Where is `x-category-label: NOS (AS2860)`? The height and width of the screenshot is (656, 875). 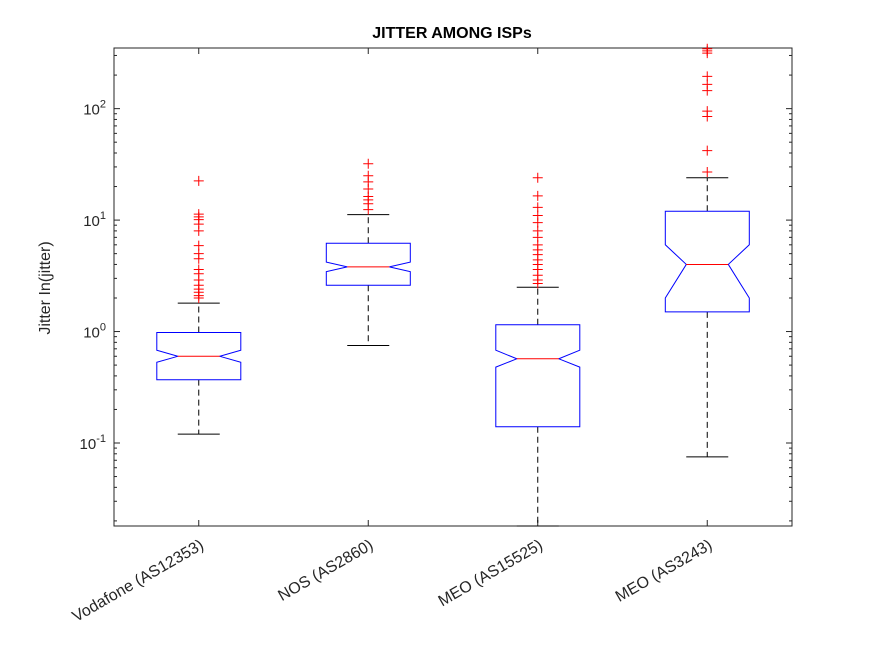 x-category-label: NOS (AS2860) is located at coordinates (325, 571).